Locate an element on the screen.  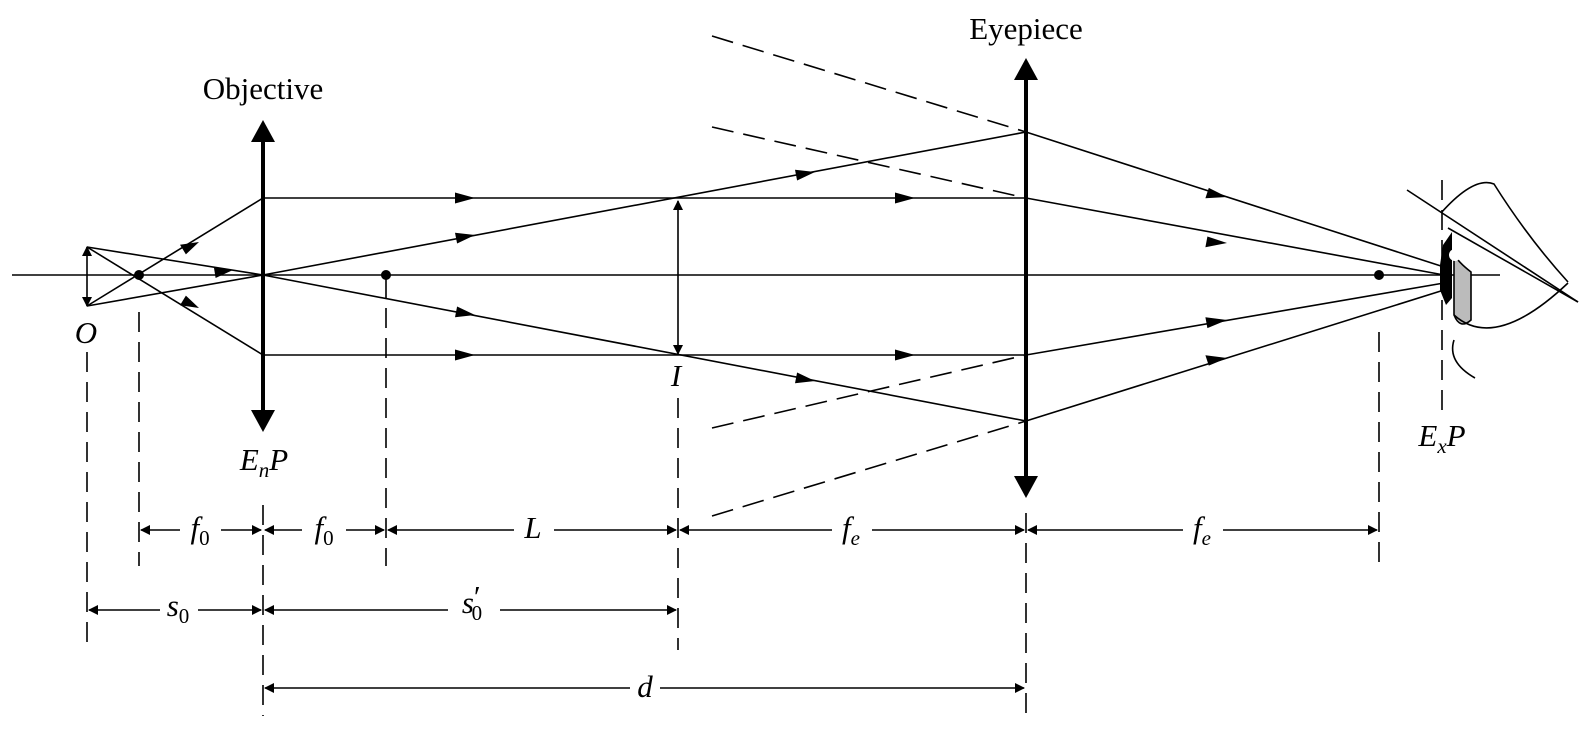
f0-left-label: f0 is located at coordinates (199, 530).